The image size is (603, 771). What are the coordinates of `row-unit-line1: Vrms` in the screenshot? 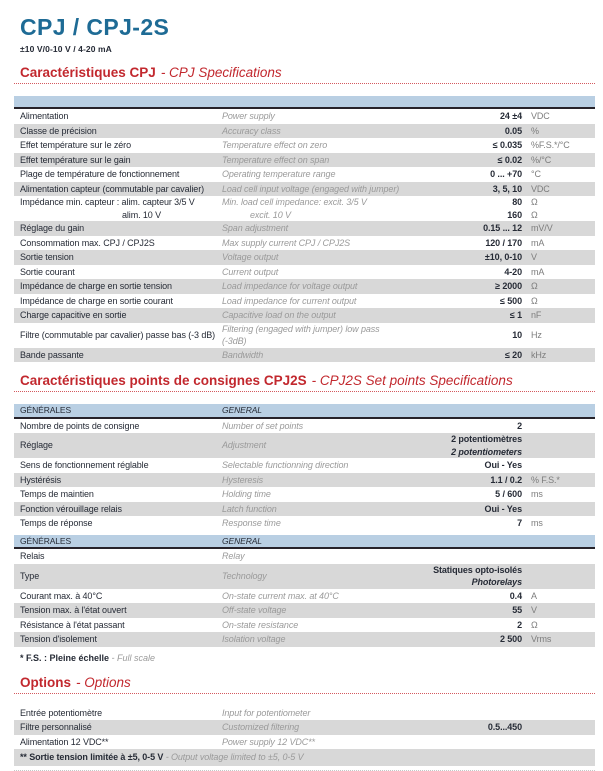 It's located at (541, 639).